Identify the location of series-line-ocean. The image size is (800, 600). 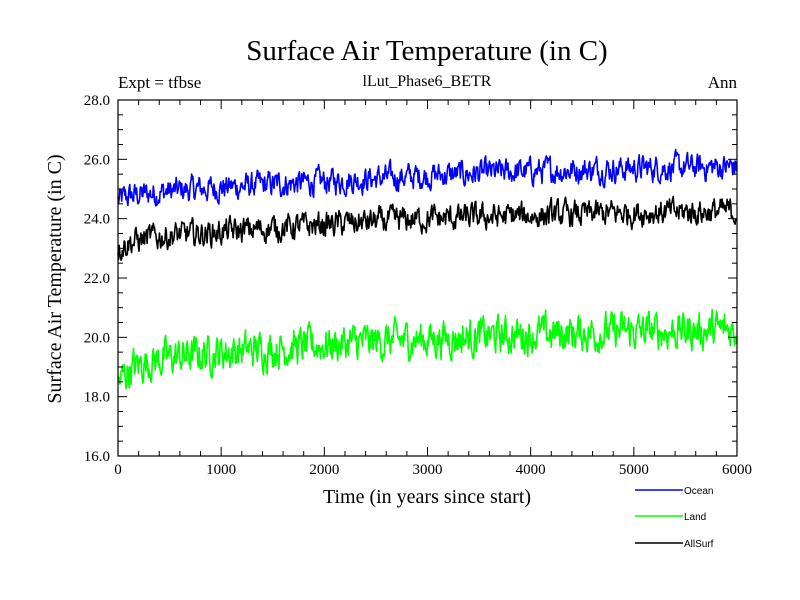
(427, 177).